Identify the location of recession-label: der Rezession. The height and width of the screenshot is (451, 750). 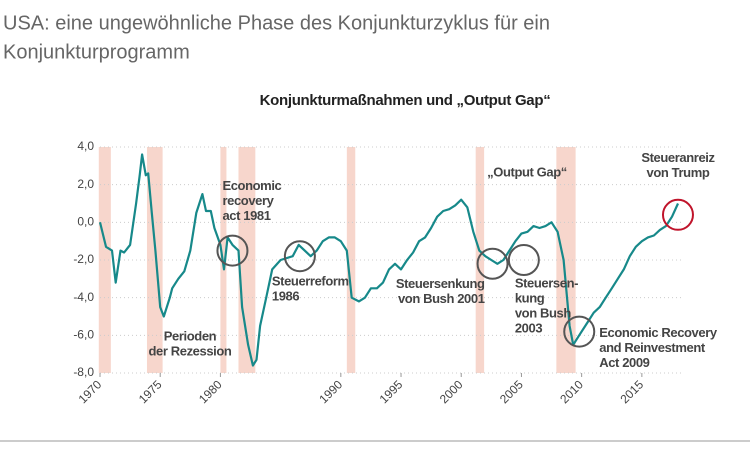
(190, 350).